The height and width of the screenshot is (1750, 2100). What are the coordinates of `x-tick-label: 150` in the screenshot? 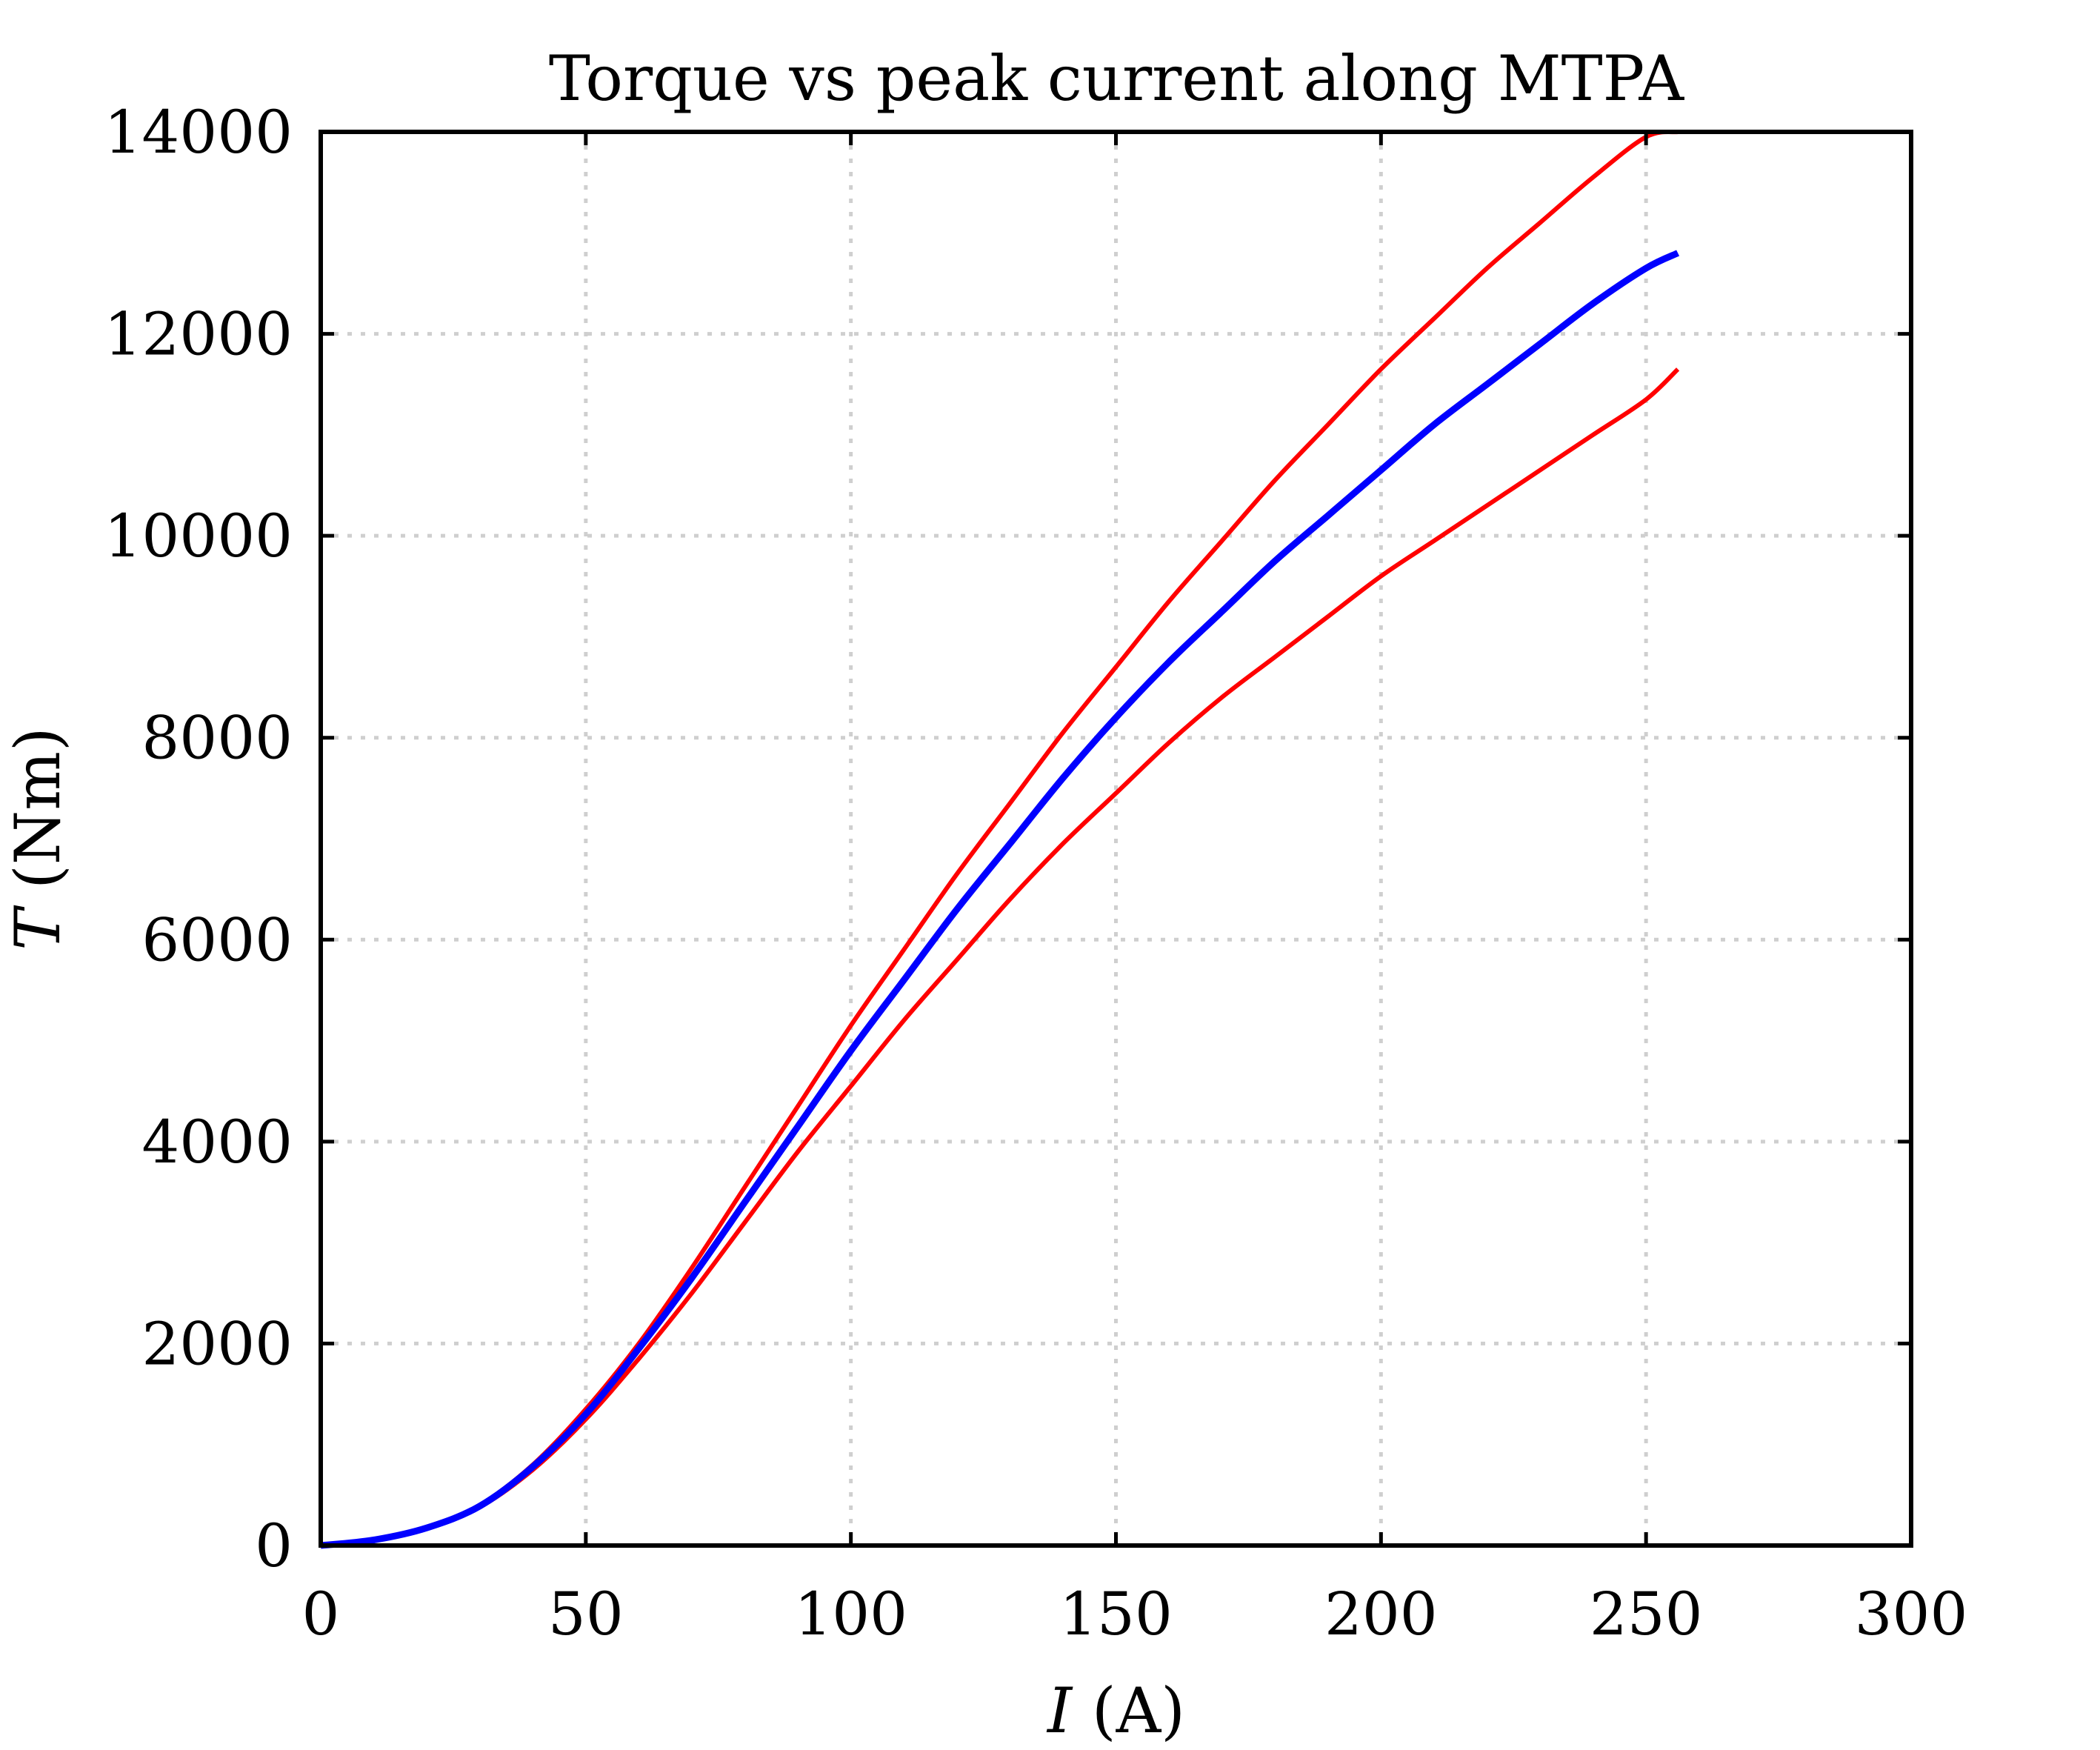 It's located at (1116, 1614).